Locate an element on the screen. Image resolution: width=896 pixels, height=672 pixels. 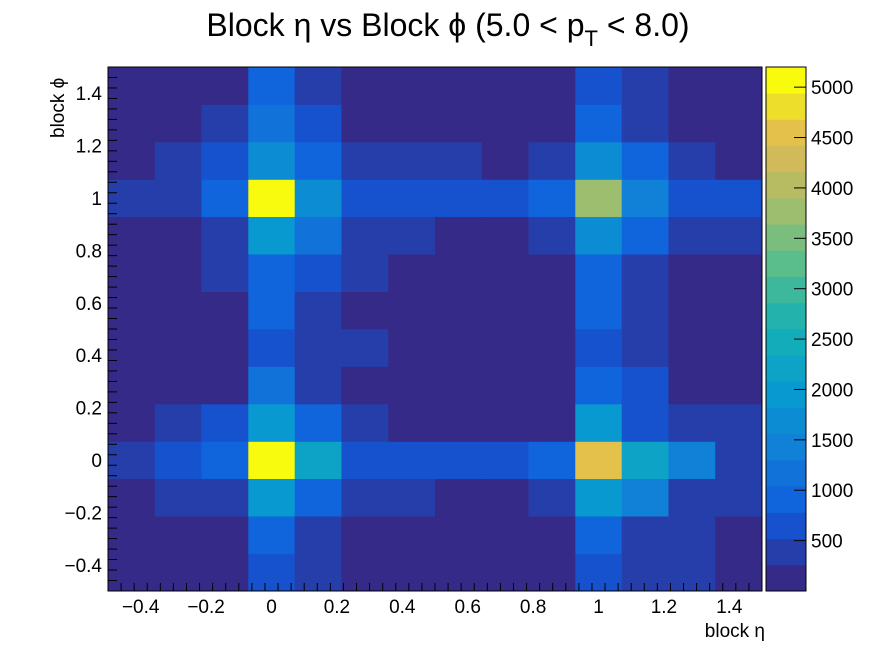
title-cut-close: < 8.0) is located at coordinates (644, 25).